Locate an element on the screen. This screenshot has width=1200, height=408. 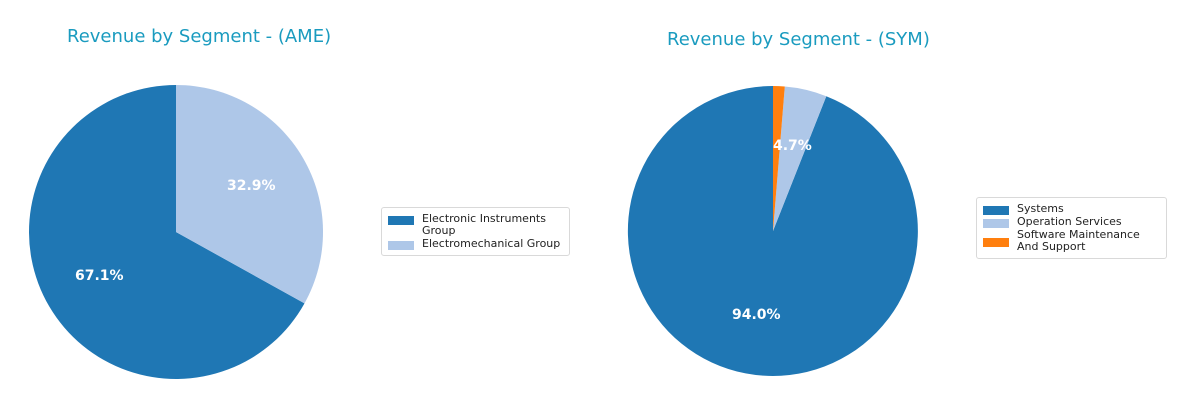
legend-label: Operation Services is located at coordinates (1069, 221).